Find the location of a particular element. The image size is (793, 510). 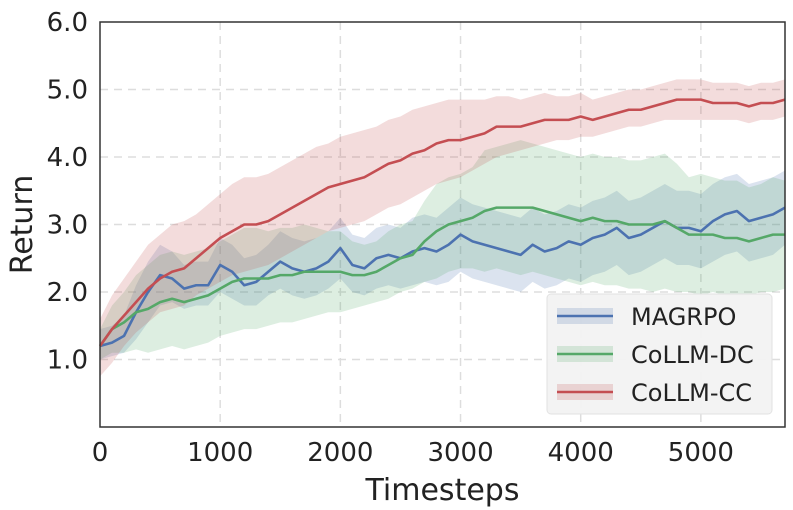

y-tick-label: 4.0 is located at coordinates (67, 158).